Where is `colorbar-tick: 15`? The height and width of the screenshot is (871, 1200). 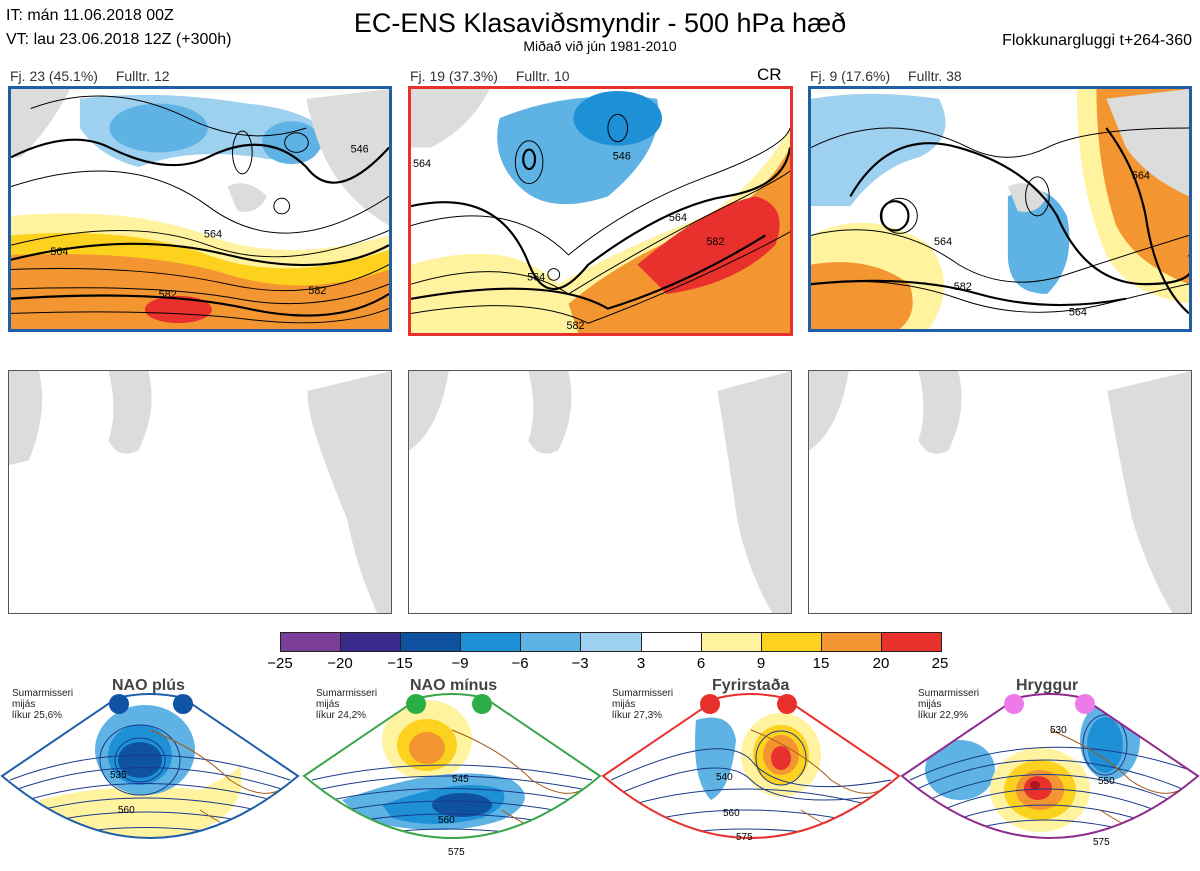 colorbar-tick: 15 is located at coordinates (821, 663).